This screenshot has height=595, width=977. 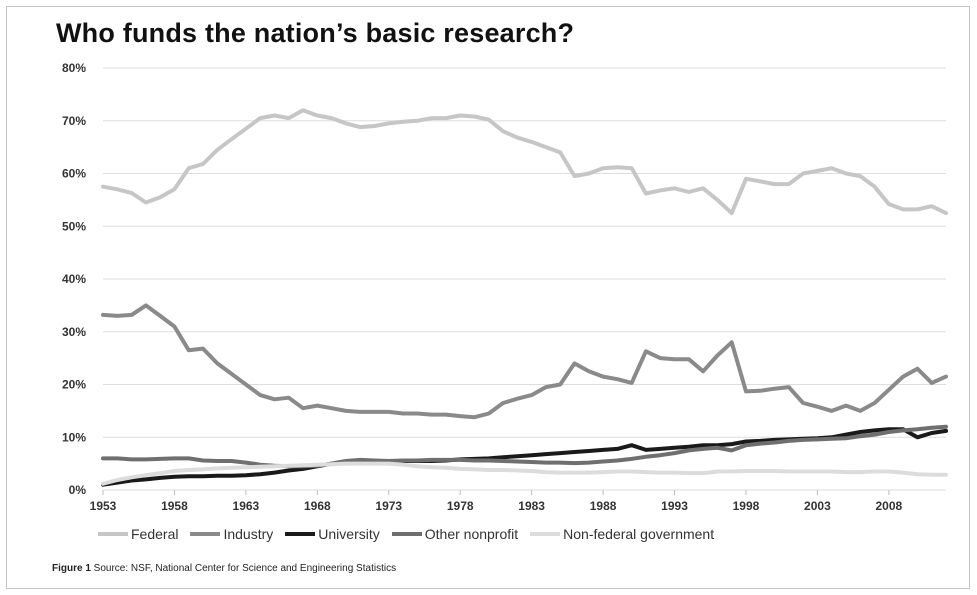 I want to click on y-tick-label: 10%, so click(x=74, y=437).